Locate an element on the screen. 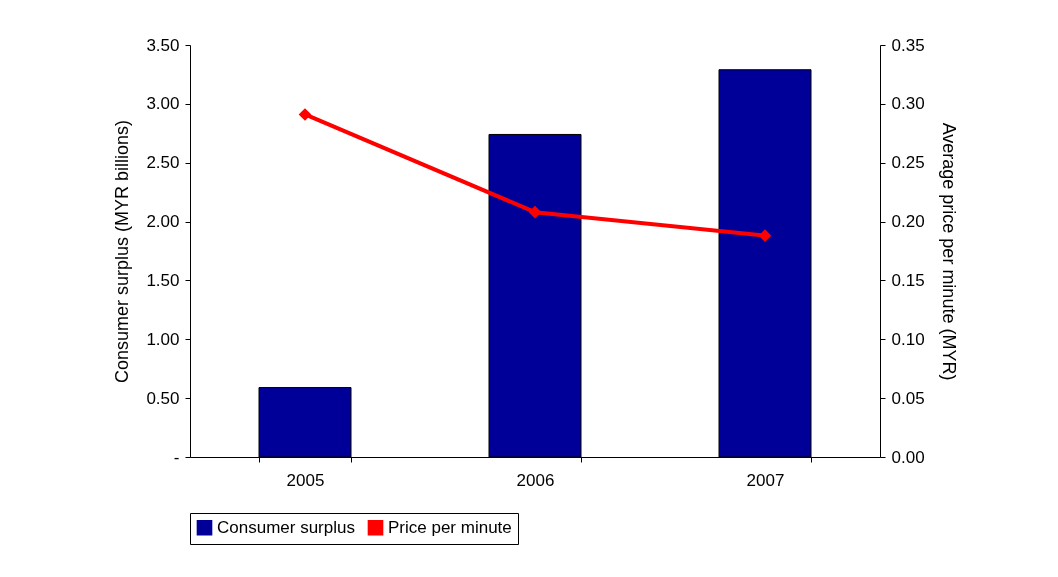  y-tick-label: 3.00 is located at coordinates (163, 104).